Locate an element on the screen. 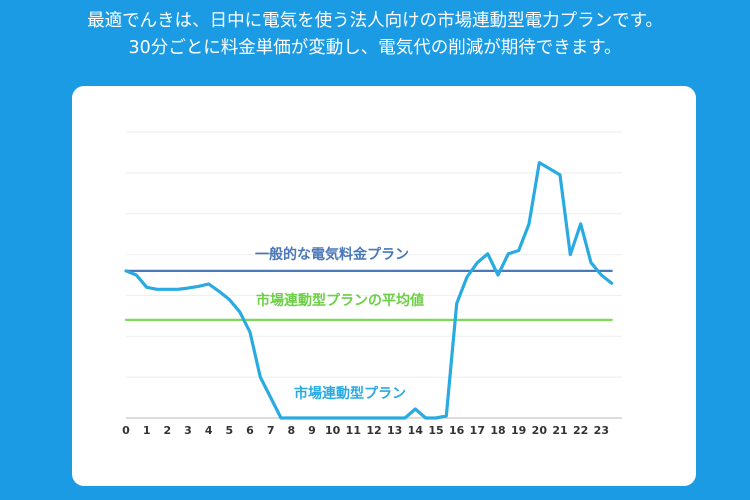 The image size is (750, 500). x-tick-label: 19 is located at coordinates (518, 430).